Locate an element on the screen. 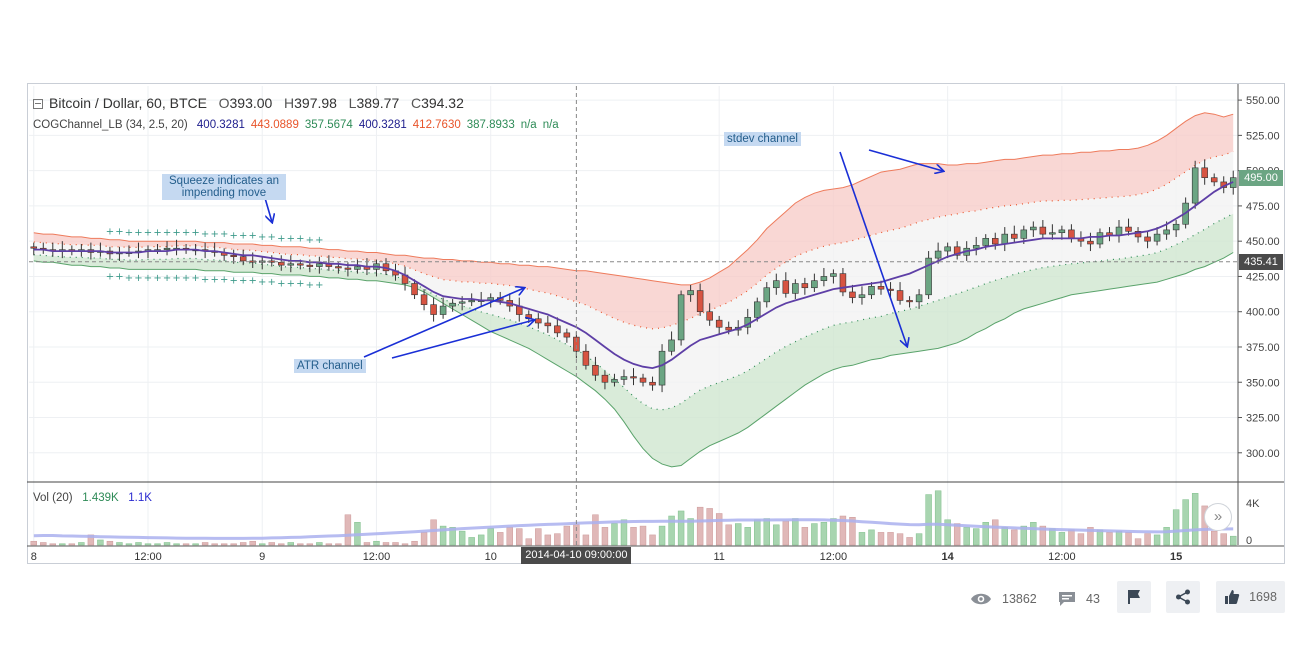  likes-count: 1698 is located at coordinates (1263, 597).